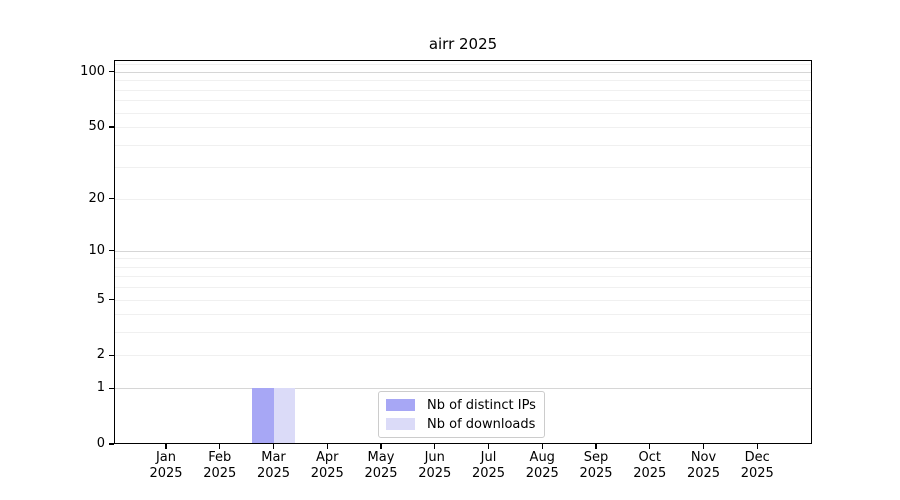 This screenshot has width=900, height=500. What do you see at coordinates (273, 465) in the screenshot?
I see `x-tick-label: Mar 2025` at bounding box center [273, 465].